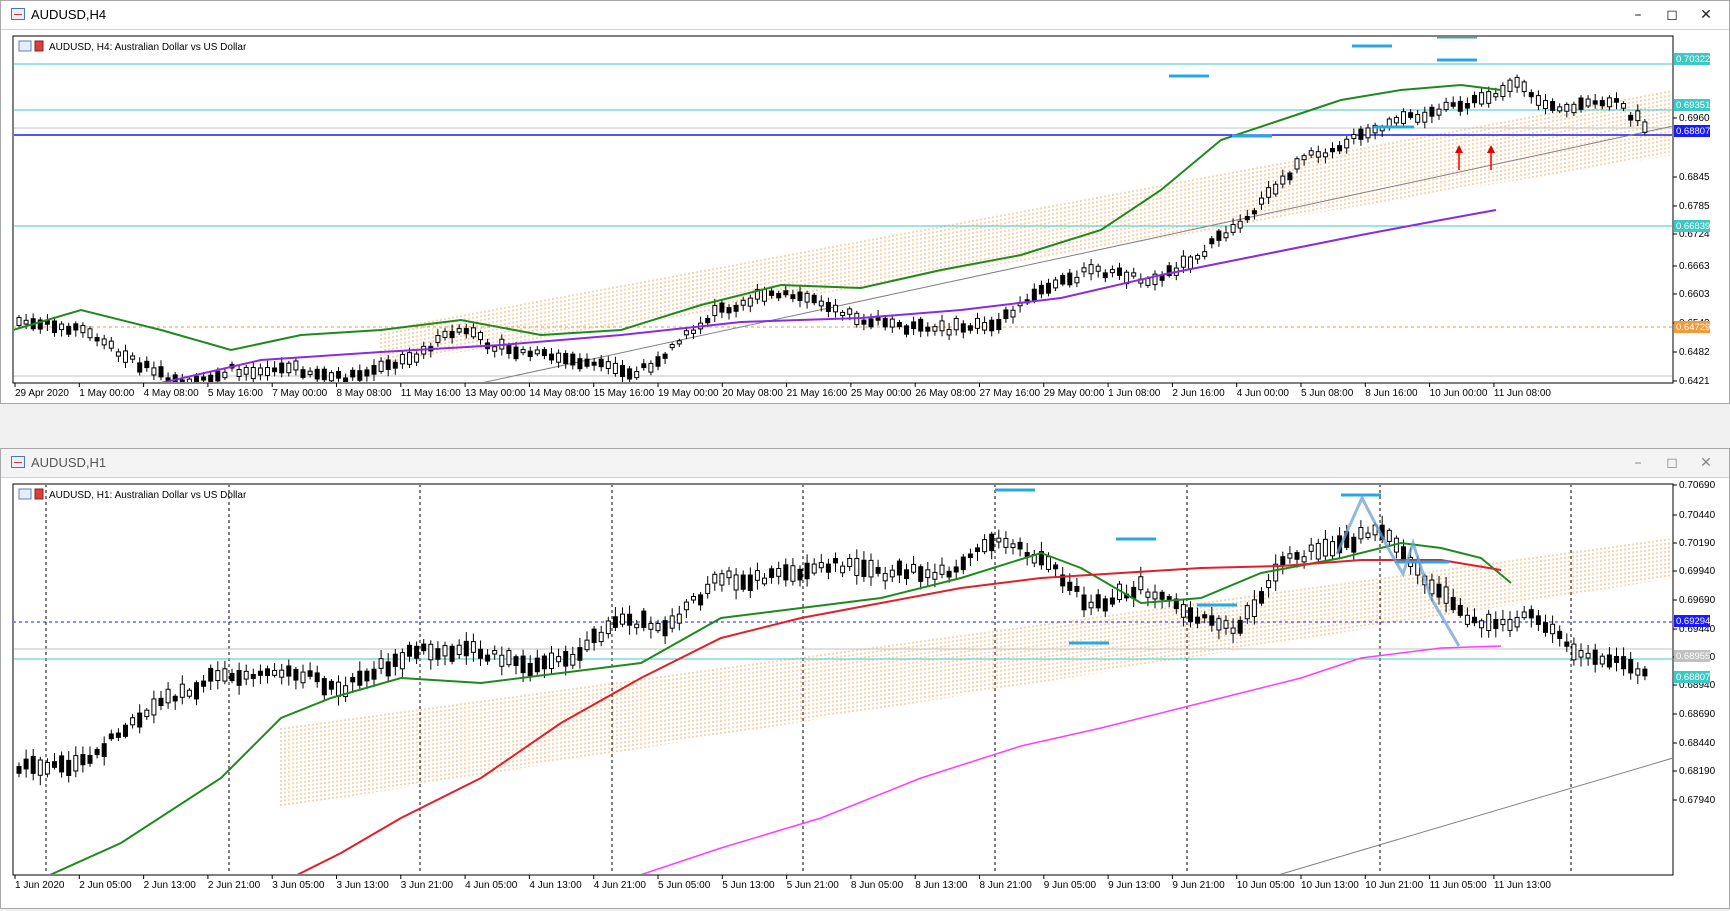 The width and height of the screenshot is (1730, 911). What do you see at coordinates (945, 393) in the screenshot?
I see `time-label: 26 May 08:00` at bounding box center [945, 393].